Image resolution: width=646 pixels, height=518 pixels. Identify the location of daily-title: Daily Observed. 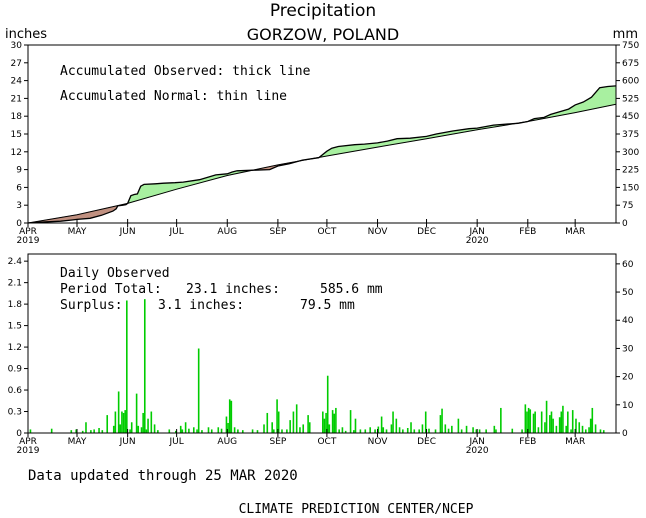
(115, 273).